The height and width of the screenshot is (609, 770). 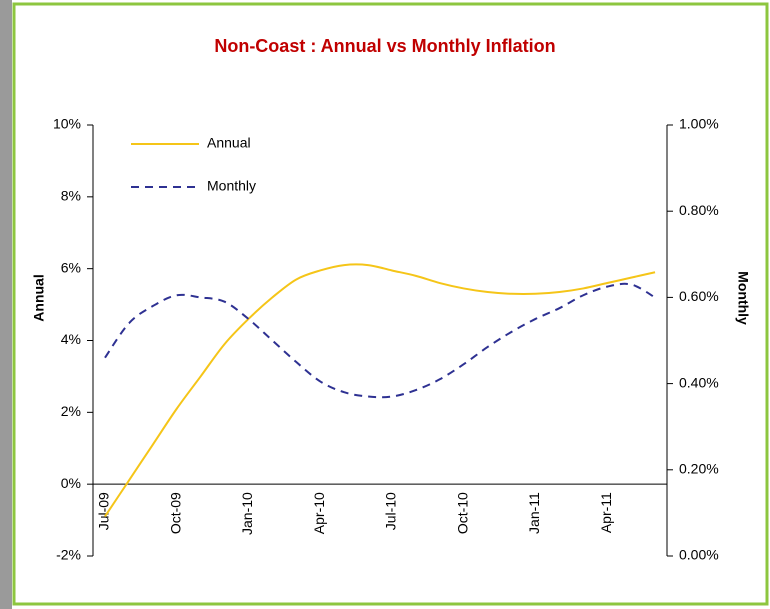 I want to click on y2-tick-label: 1.00%, so click(x=699, y=124).